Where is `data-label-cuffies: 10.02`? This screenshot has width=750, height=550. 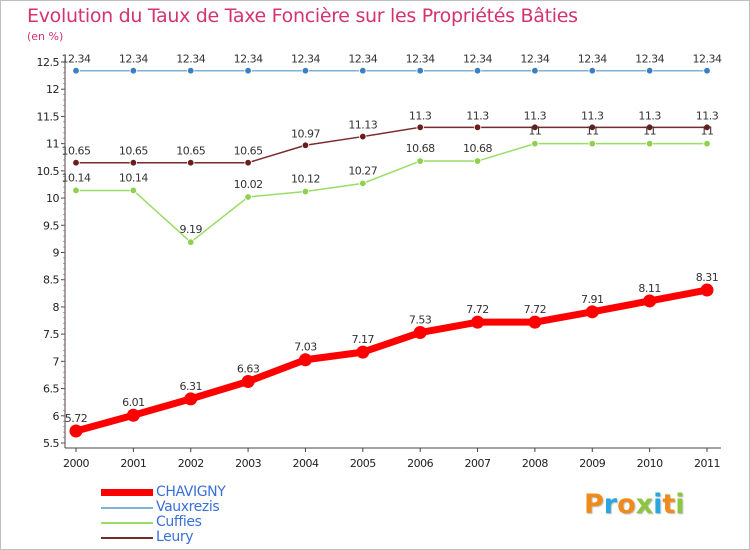
data-label-cuffies: 10.02 is located at coordinates (248, 184).